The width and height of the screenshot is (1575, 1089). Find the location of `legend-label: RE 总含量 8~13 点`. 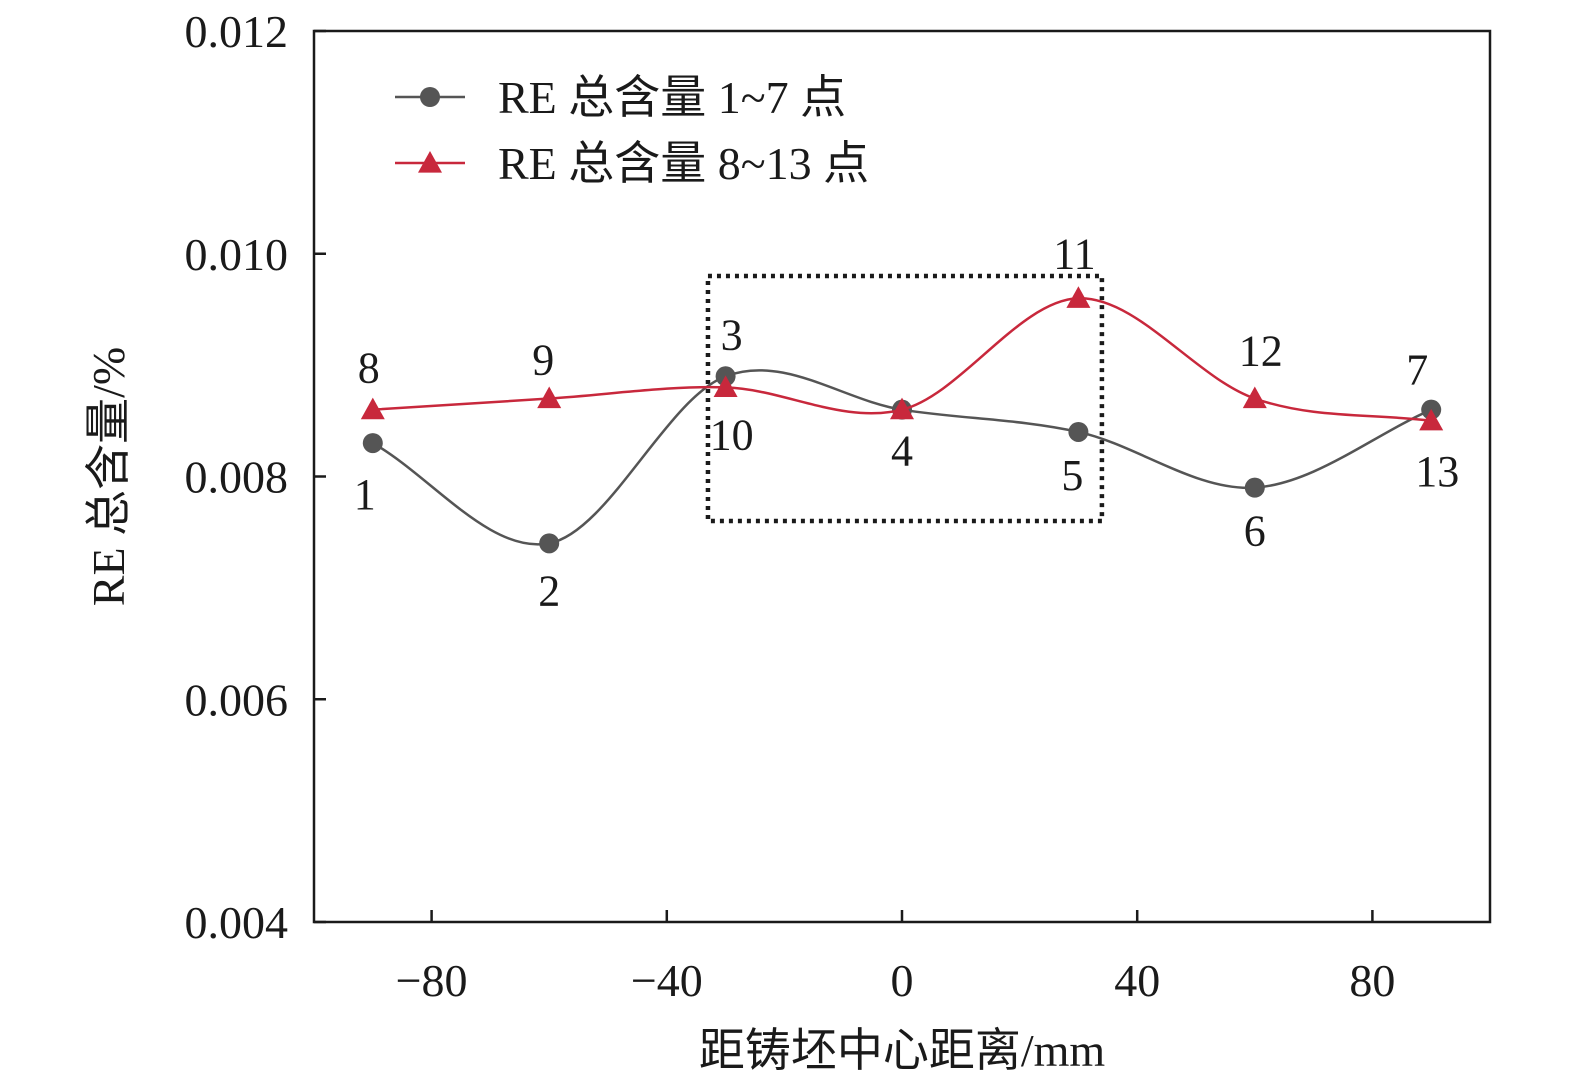

legend-label: RE 总含量 8~13 点 is located at coordinates (683, 163).